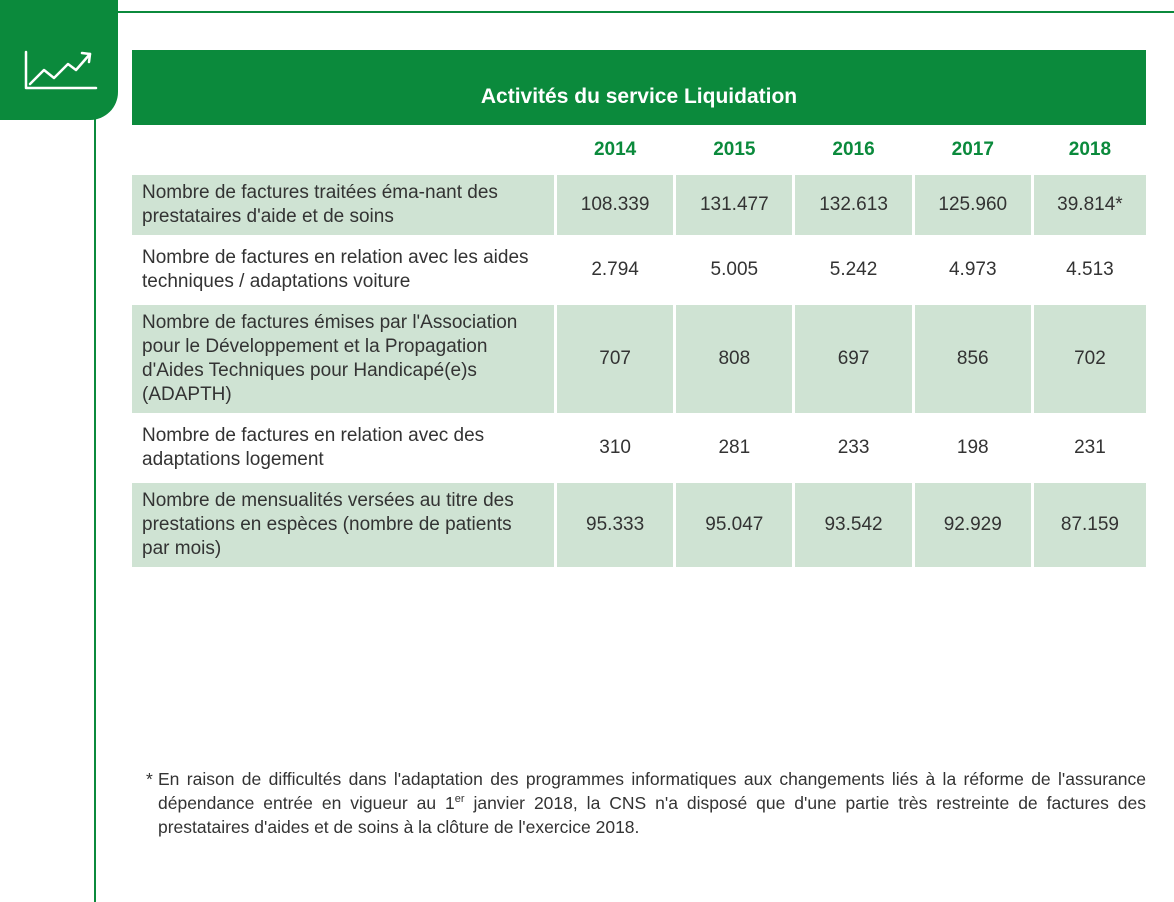 Image resolution: width=1174 pixels, height=902 pixels. Describe the element at coordinates (853, 205) in the screenshot. I see `cell: 132.613` at that location.